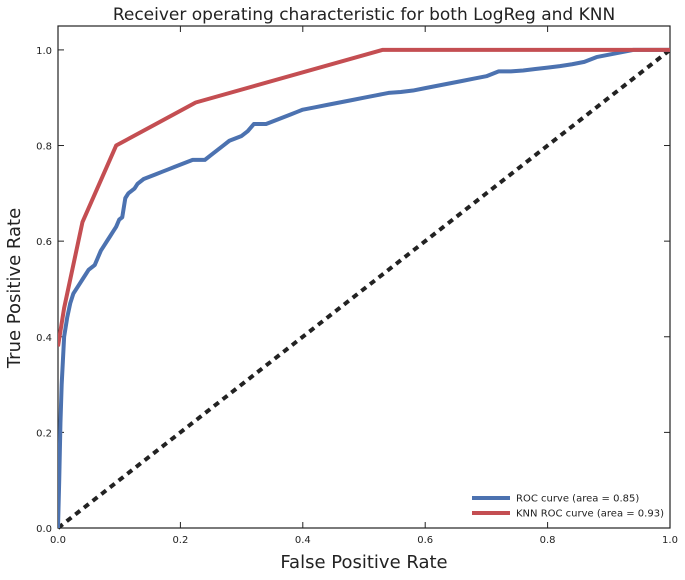 The width and height of the screenshot is (685, 580). Describe the element at coordinates (44, 338) in the screenshot. I see `y-tick-label: 0.4` at that location.